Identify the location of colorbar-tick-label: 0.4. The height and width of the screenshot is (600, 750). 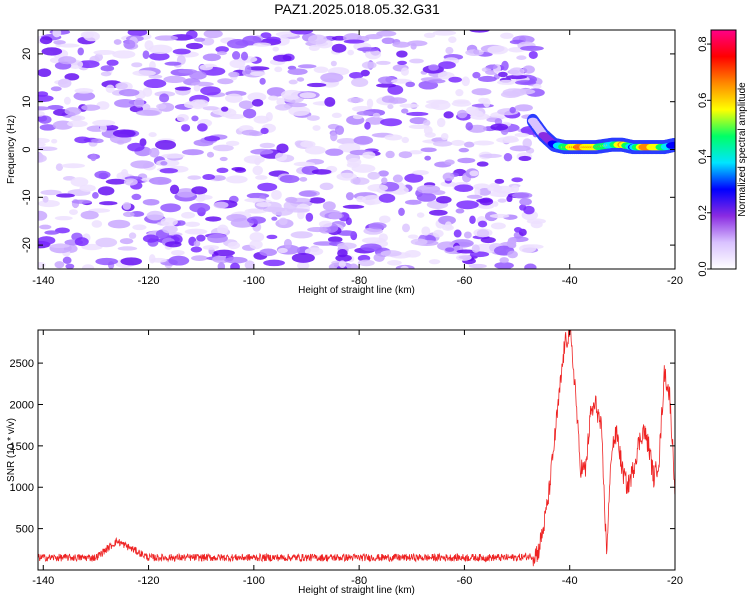
(703, 156).